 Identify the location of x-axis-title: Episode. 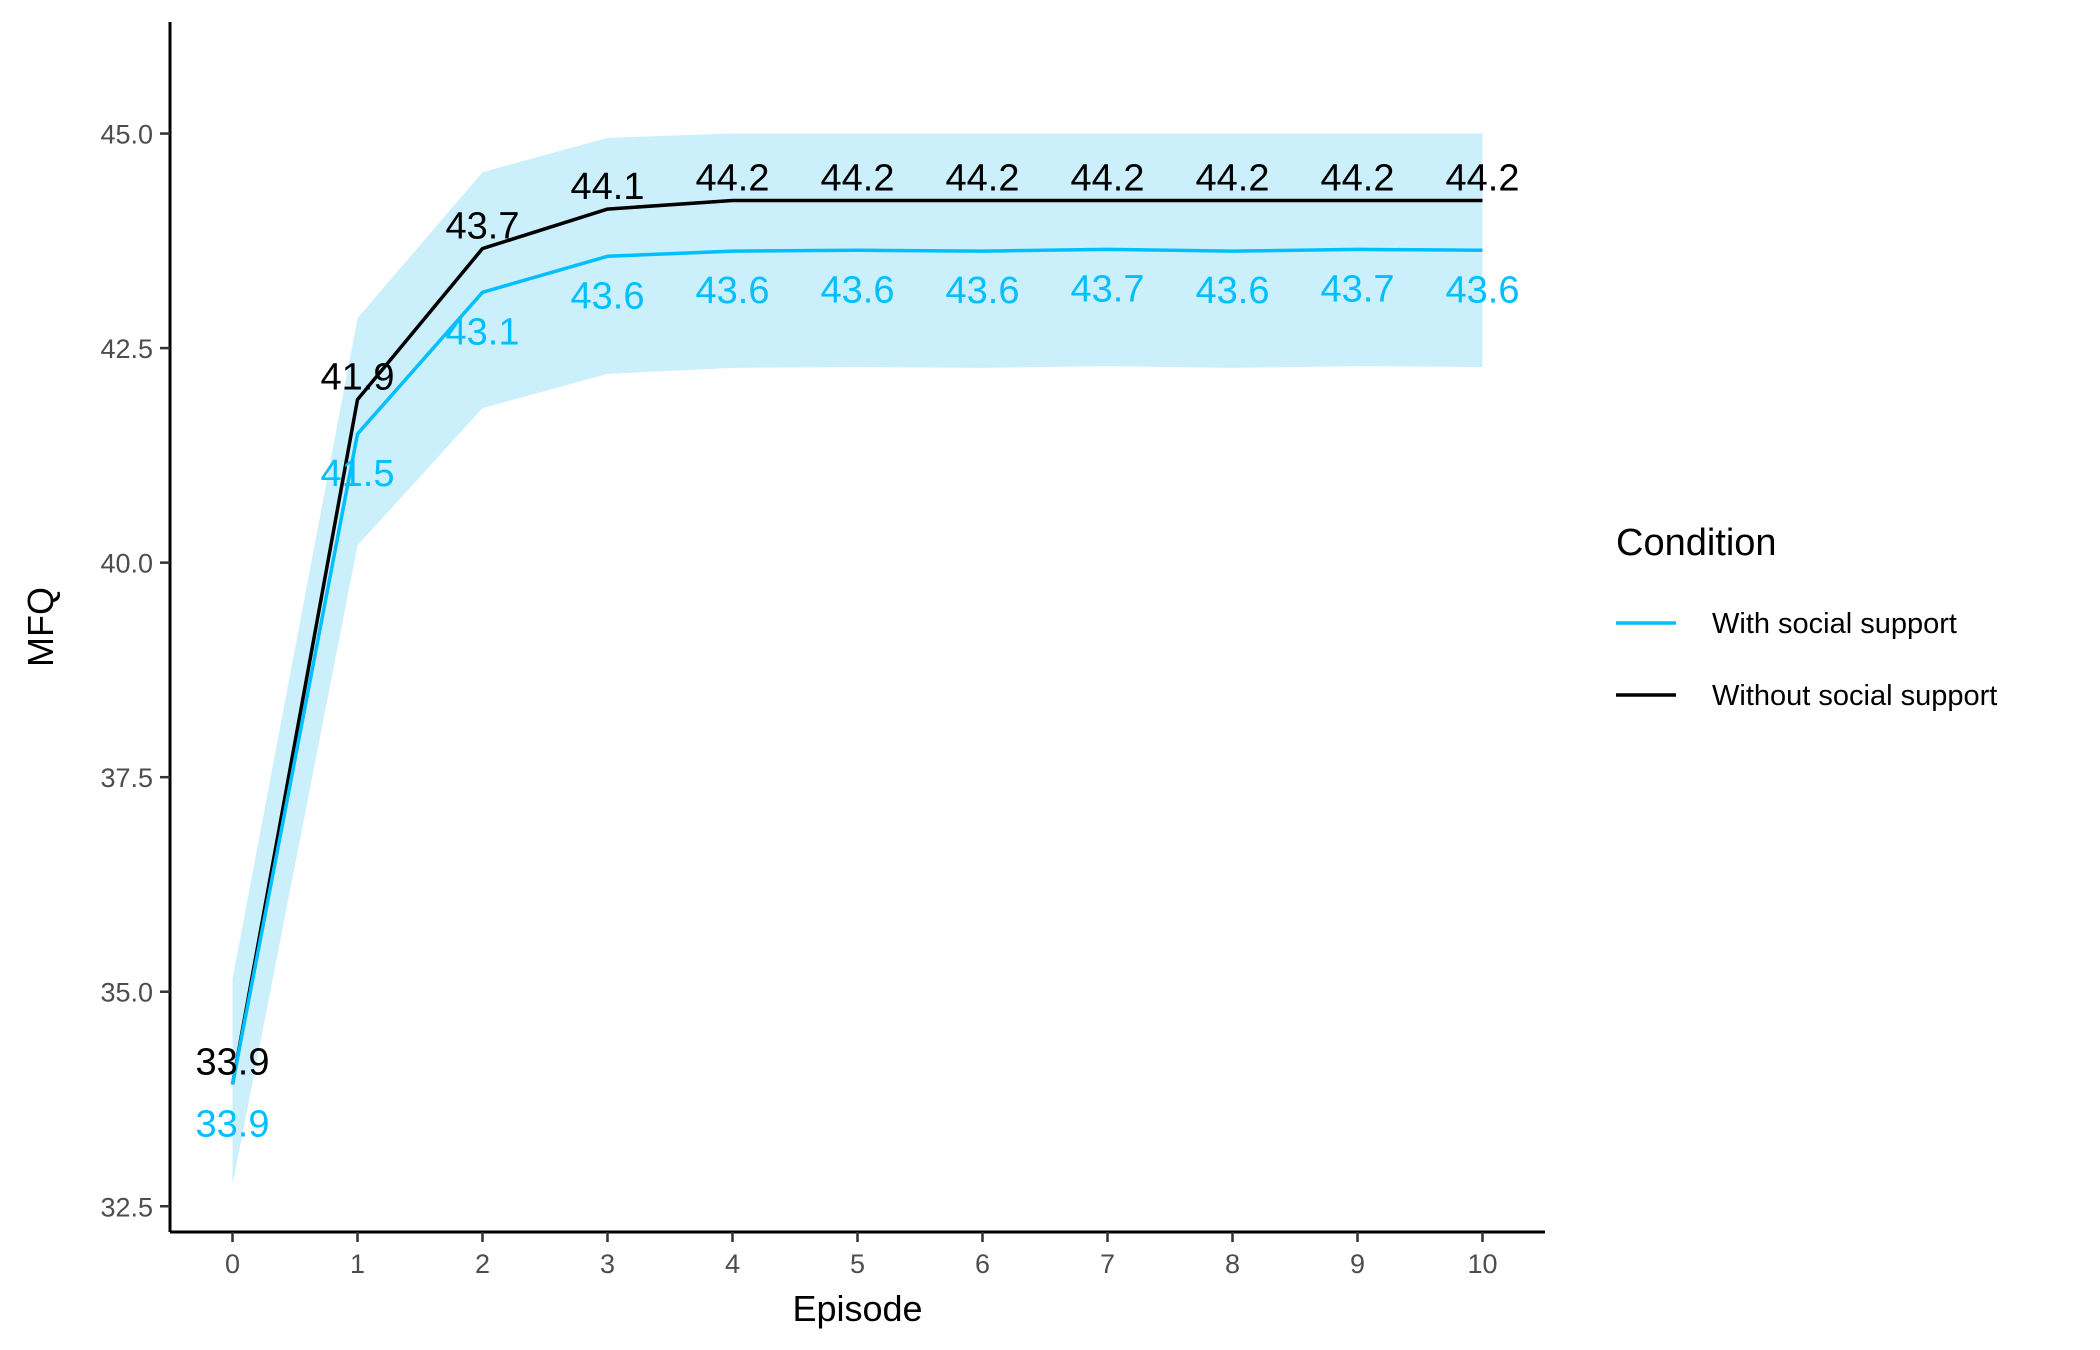
(857, 1308).